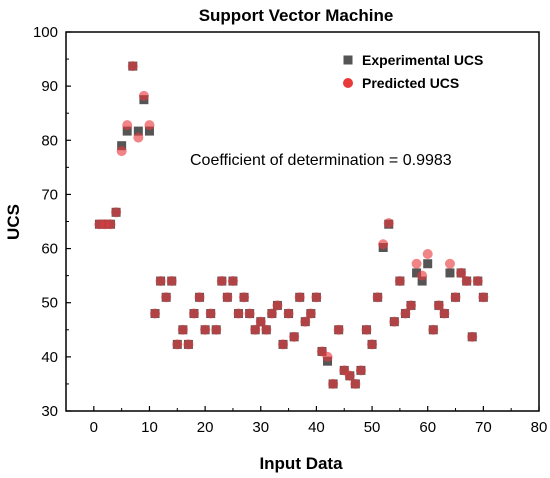  I want to click on x-tick-label: 20, so click(205, 427).